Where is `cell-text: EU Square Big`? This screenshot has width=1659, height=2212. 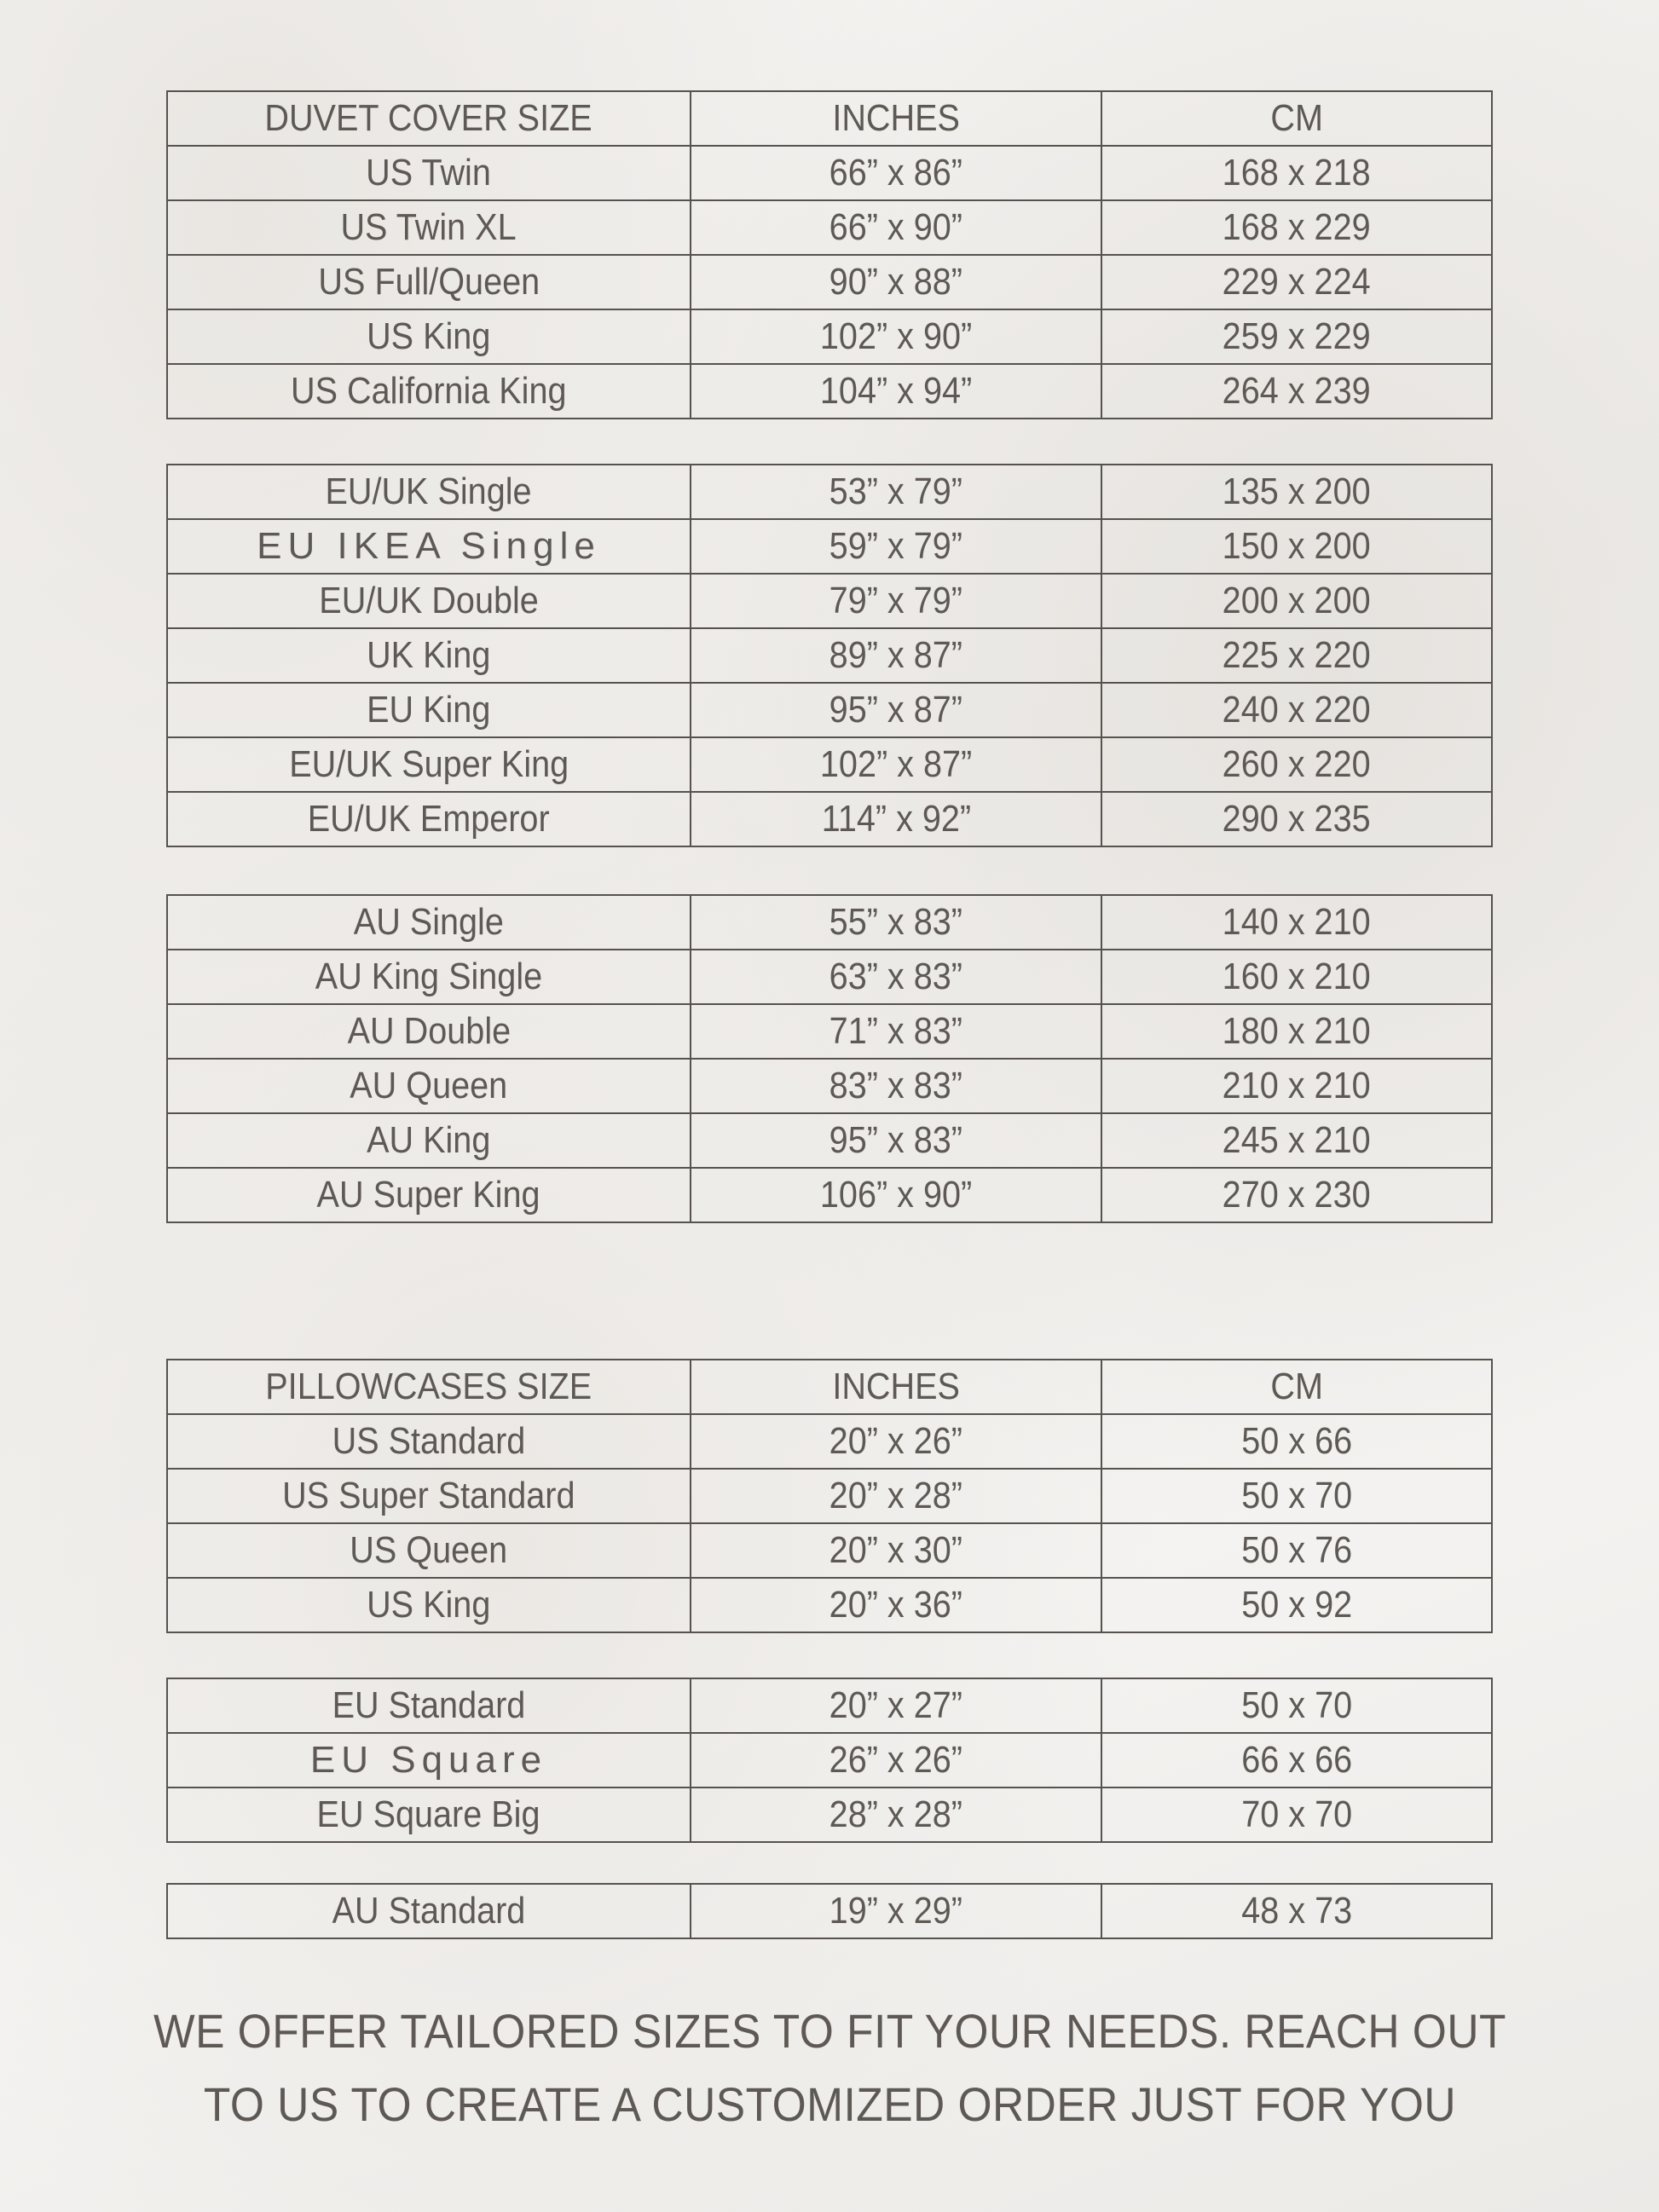 cell-text: EU Square Big is located at coordinates (429, 1814).